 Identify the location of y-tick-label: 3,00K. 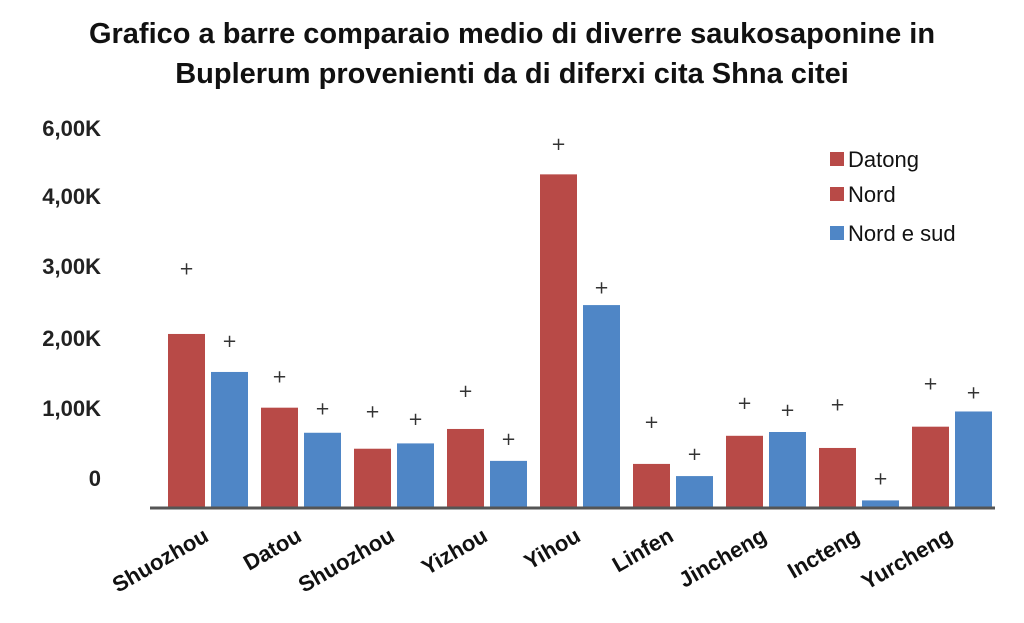
(71, 266).